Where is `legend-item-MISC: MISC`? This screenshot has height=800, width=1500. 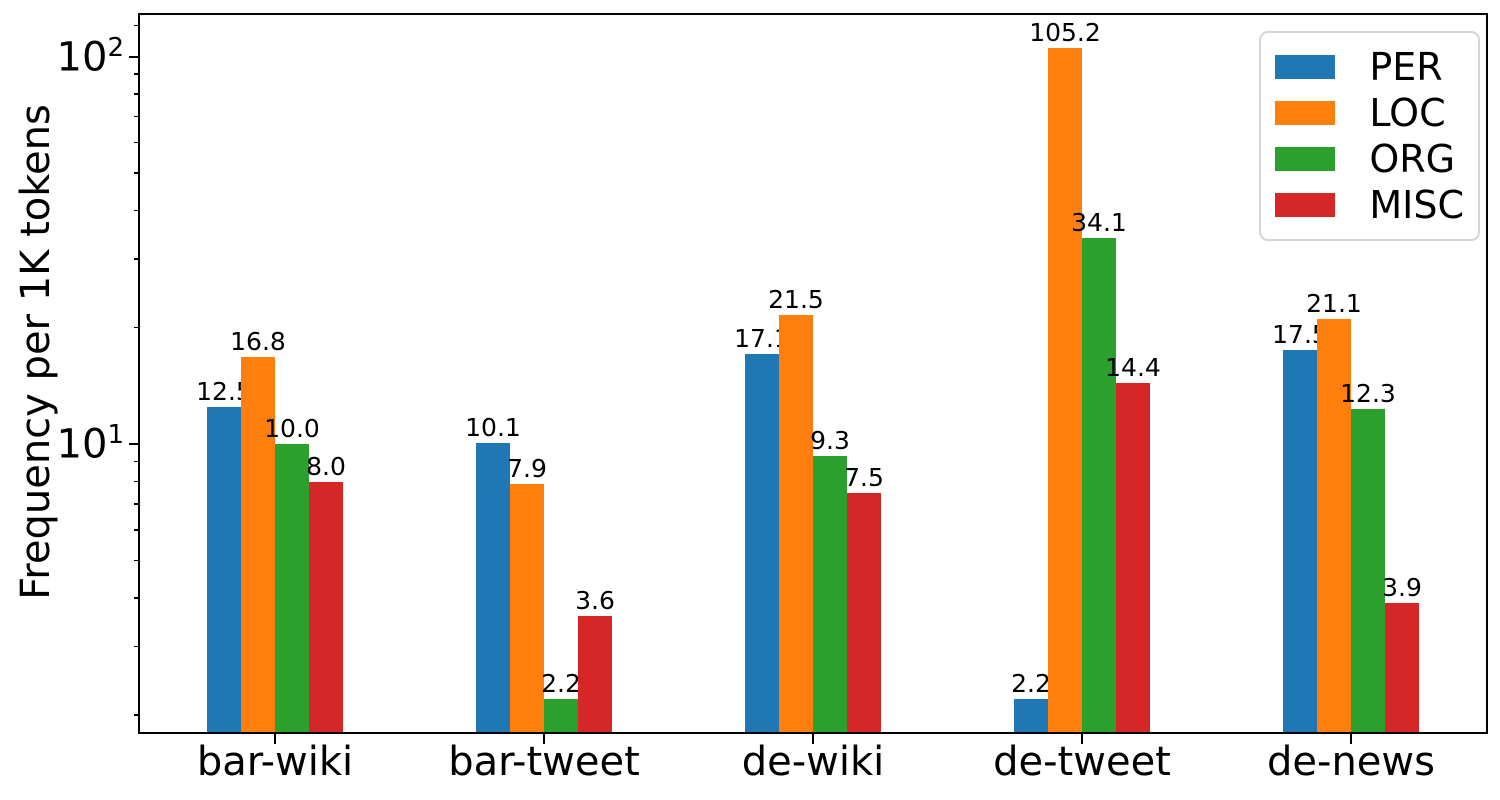 legend-item-MISC: MISC is located at coordinates (1369, 205).